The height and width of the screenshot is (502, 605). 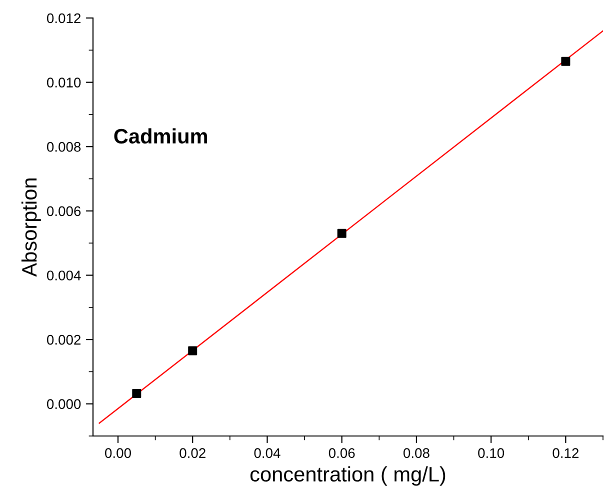 What do you see at coordinates (491, 453) in the screenshot?
I see `x-tick-label: 0.10` at bounding box center [491, 453].